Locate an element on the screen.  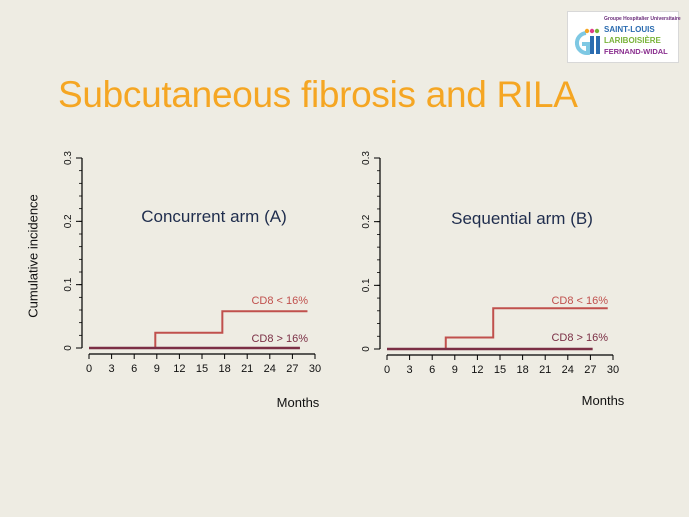
chart1-y-tick-label: 0.1 is located at coordinates (68, 284).